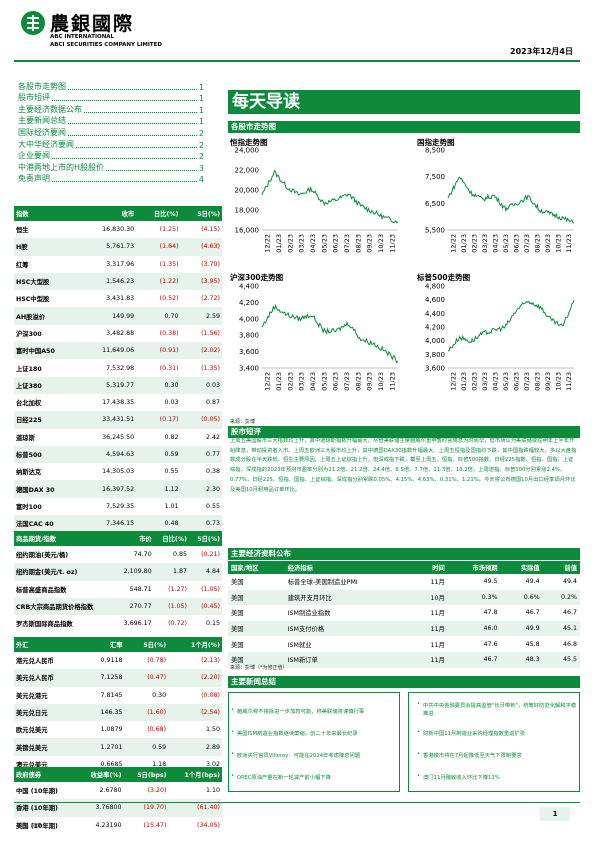 The image size is (595, 842). Describe the element at coordinates (290, 381) in the screenshot. I see `x-tick-label: 02/23` at that location.